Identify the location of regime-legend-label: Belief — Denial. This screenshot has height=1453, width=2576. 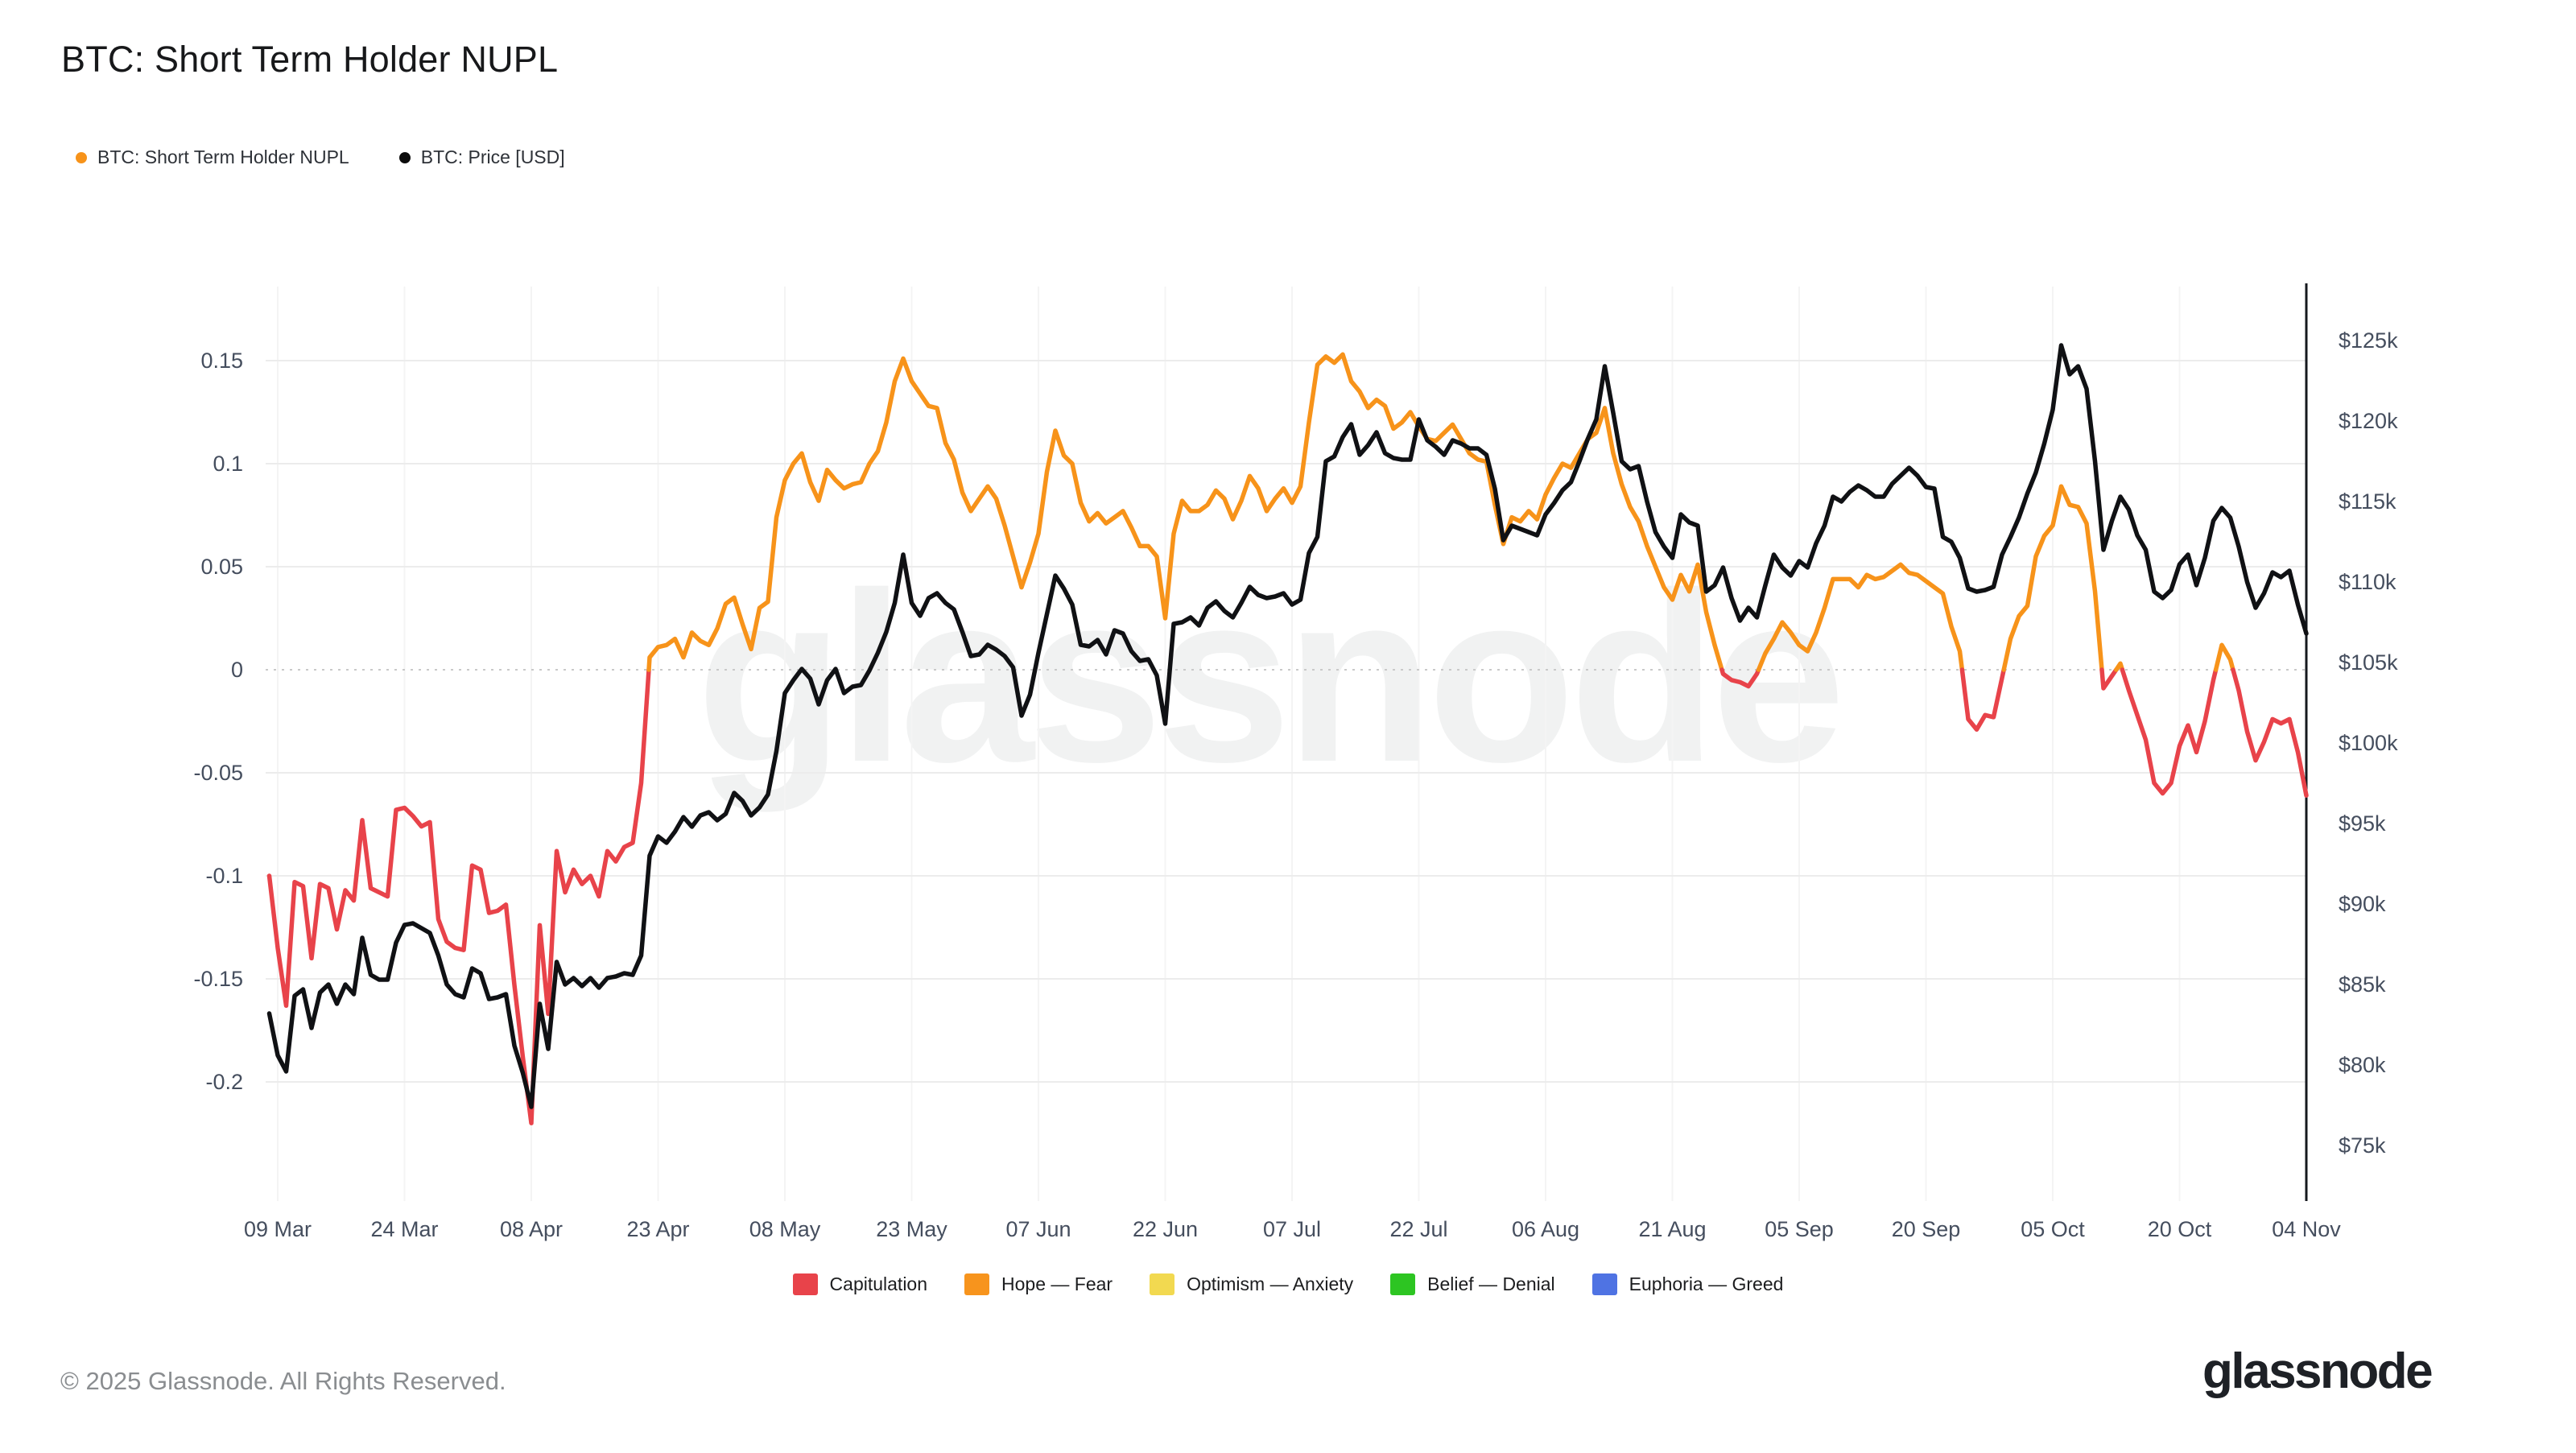
(1491, 1284).